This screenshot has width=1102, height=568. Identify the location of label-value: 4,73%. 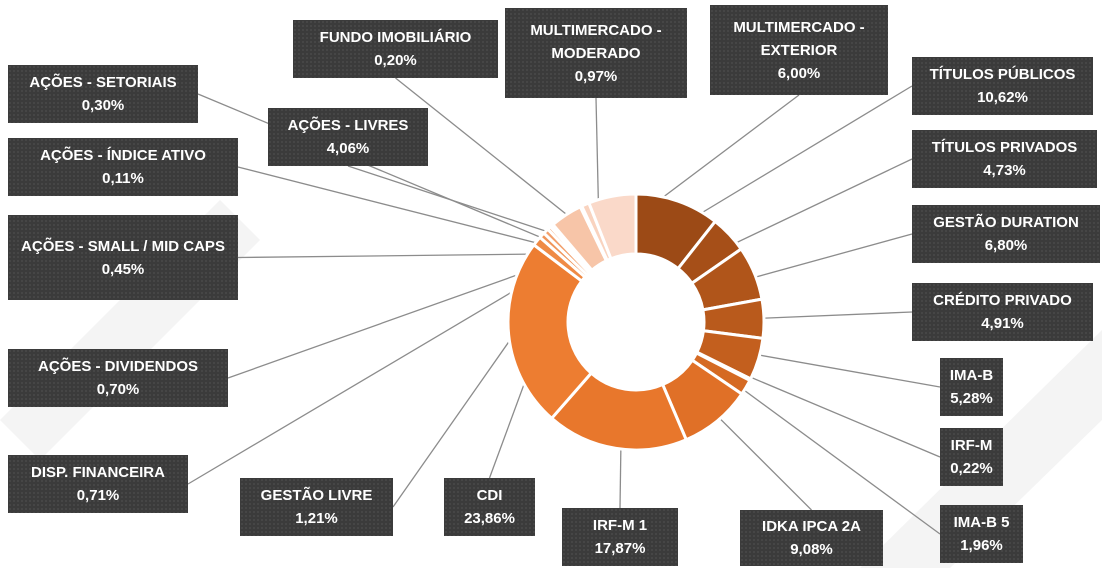
(1004, 170).